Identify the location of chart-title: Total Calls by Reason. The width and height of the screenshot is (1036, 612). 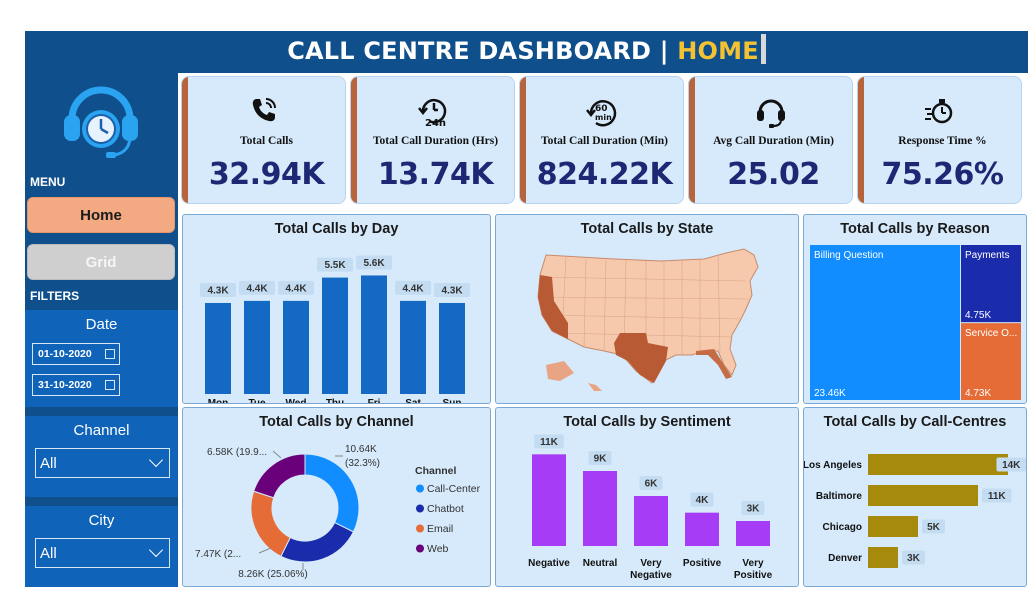
(915, 229).